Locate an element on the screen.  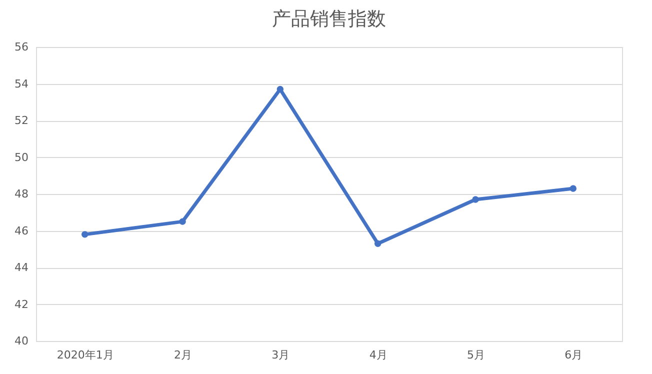
y-tick-label: 42 is located at coordinates (21, 304).